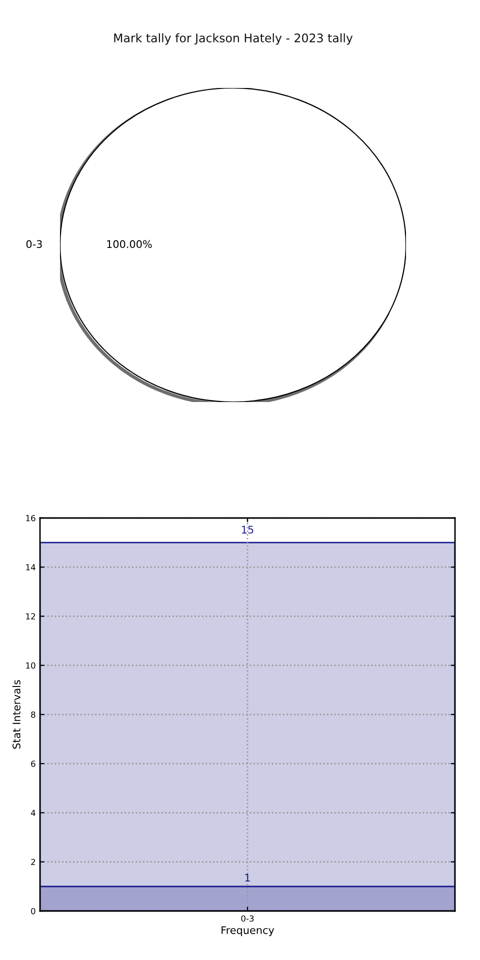  Describe the element at coordinates (233, 39) in the screenshot. I see `chart-title: Mark tally for Jackson Hately - 2023 tally` at that location.